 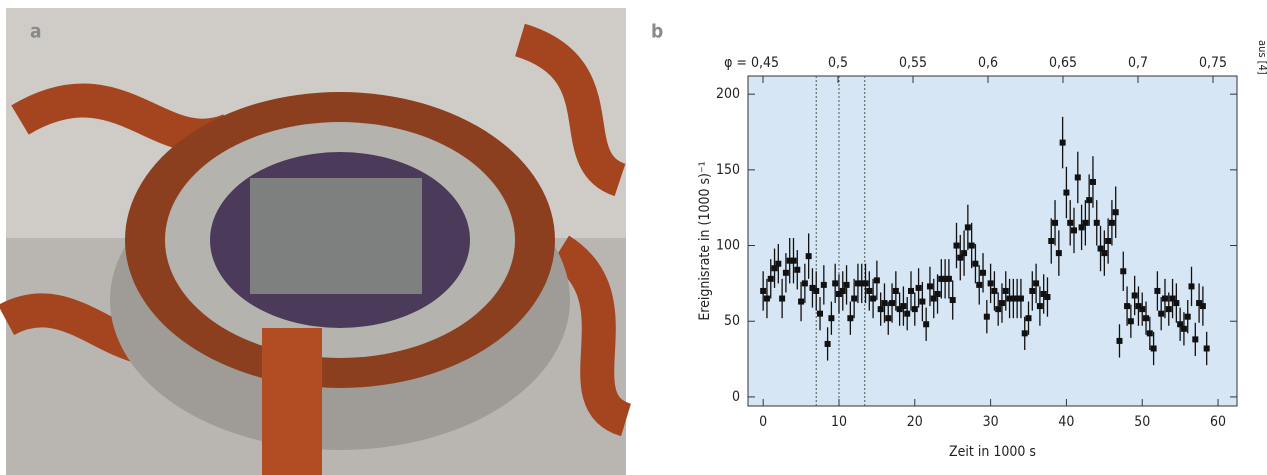 I want to click on y-tick-label: 100, so click(x=728, y=246).